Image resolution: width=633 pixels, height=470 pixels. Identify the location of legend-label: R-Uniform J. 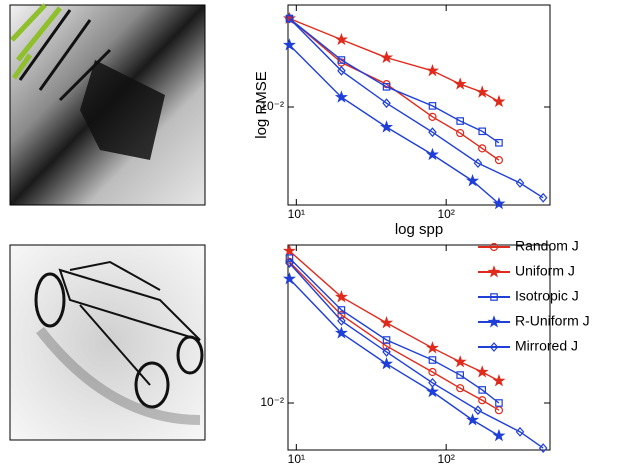
(552, 321).